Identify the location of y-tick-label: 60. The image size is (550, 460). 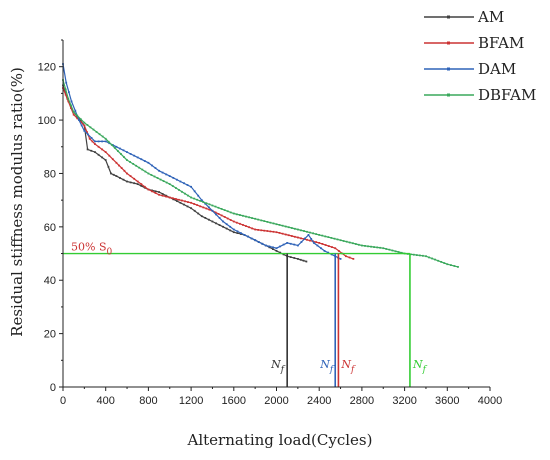
(50, 228).